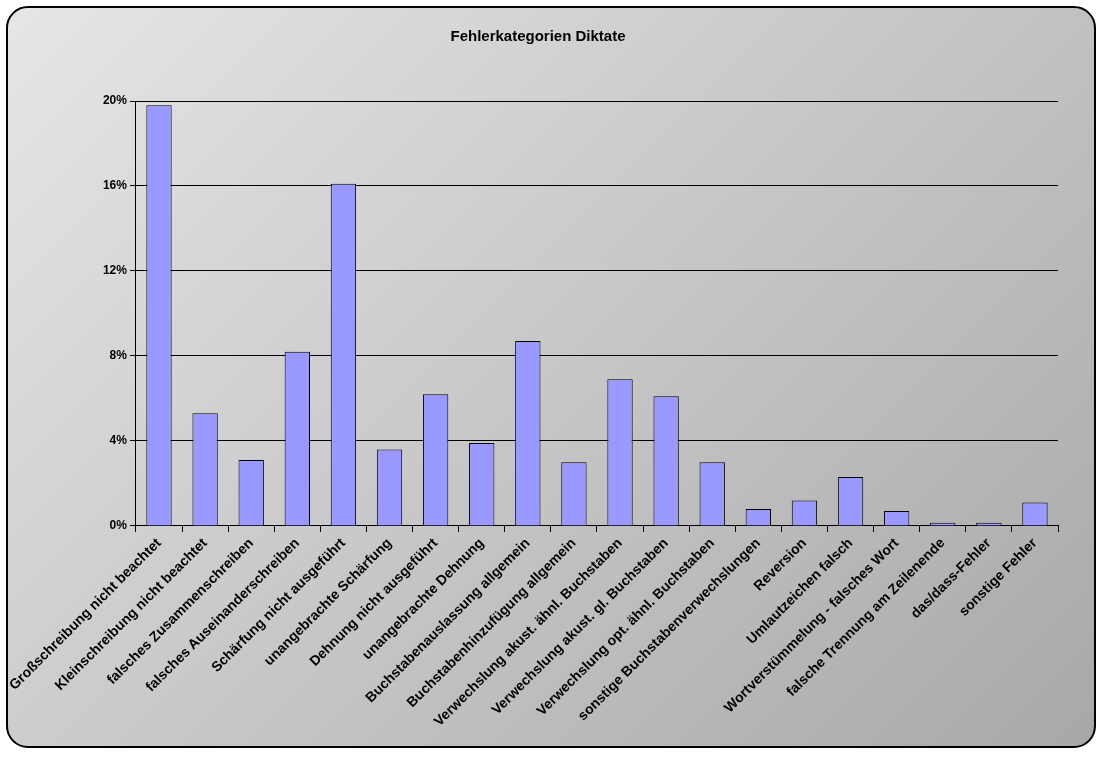  What do you see at coordinates (538, 36) in the screenshot?
I see `chart-title: Fehlerkategorien Diktate` at bounding box center [538, 36].